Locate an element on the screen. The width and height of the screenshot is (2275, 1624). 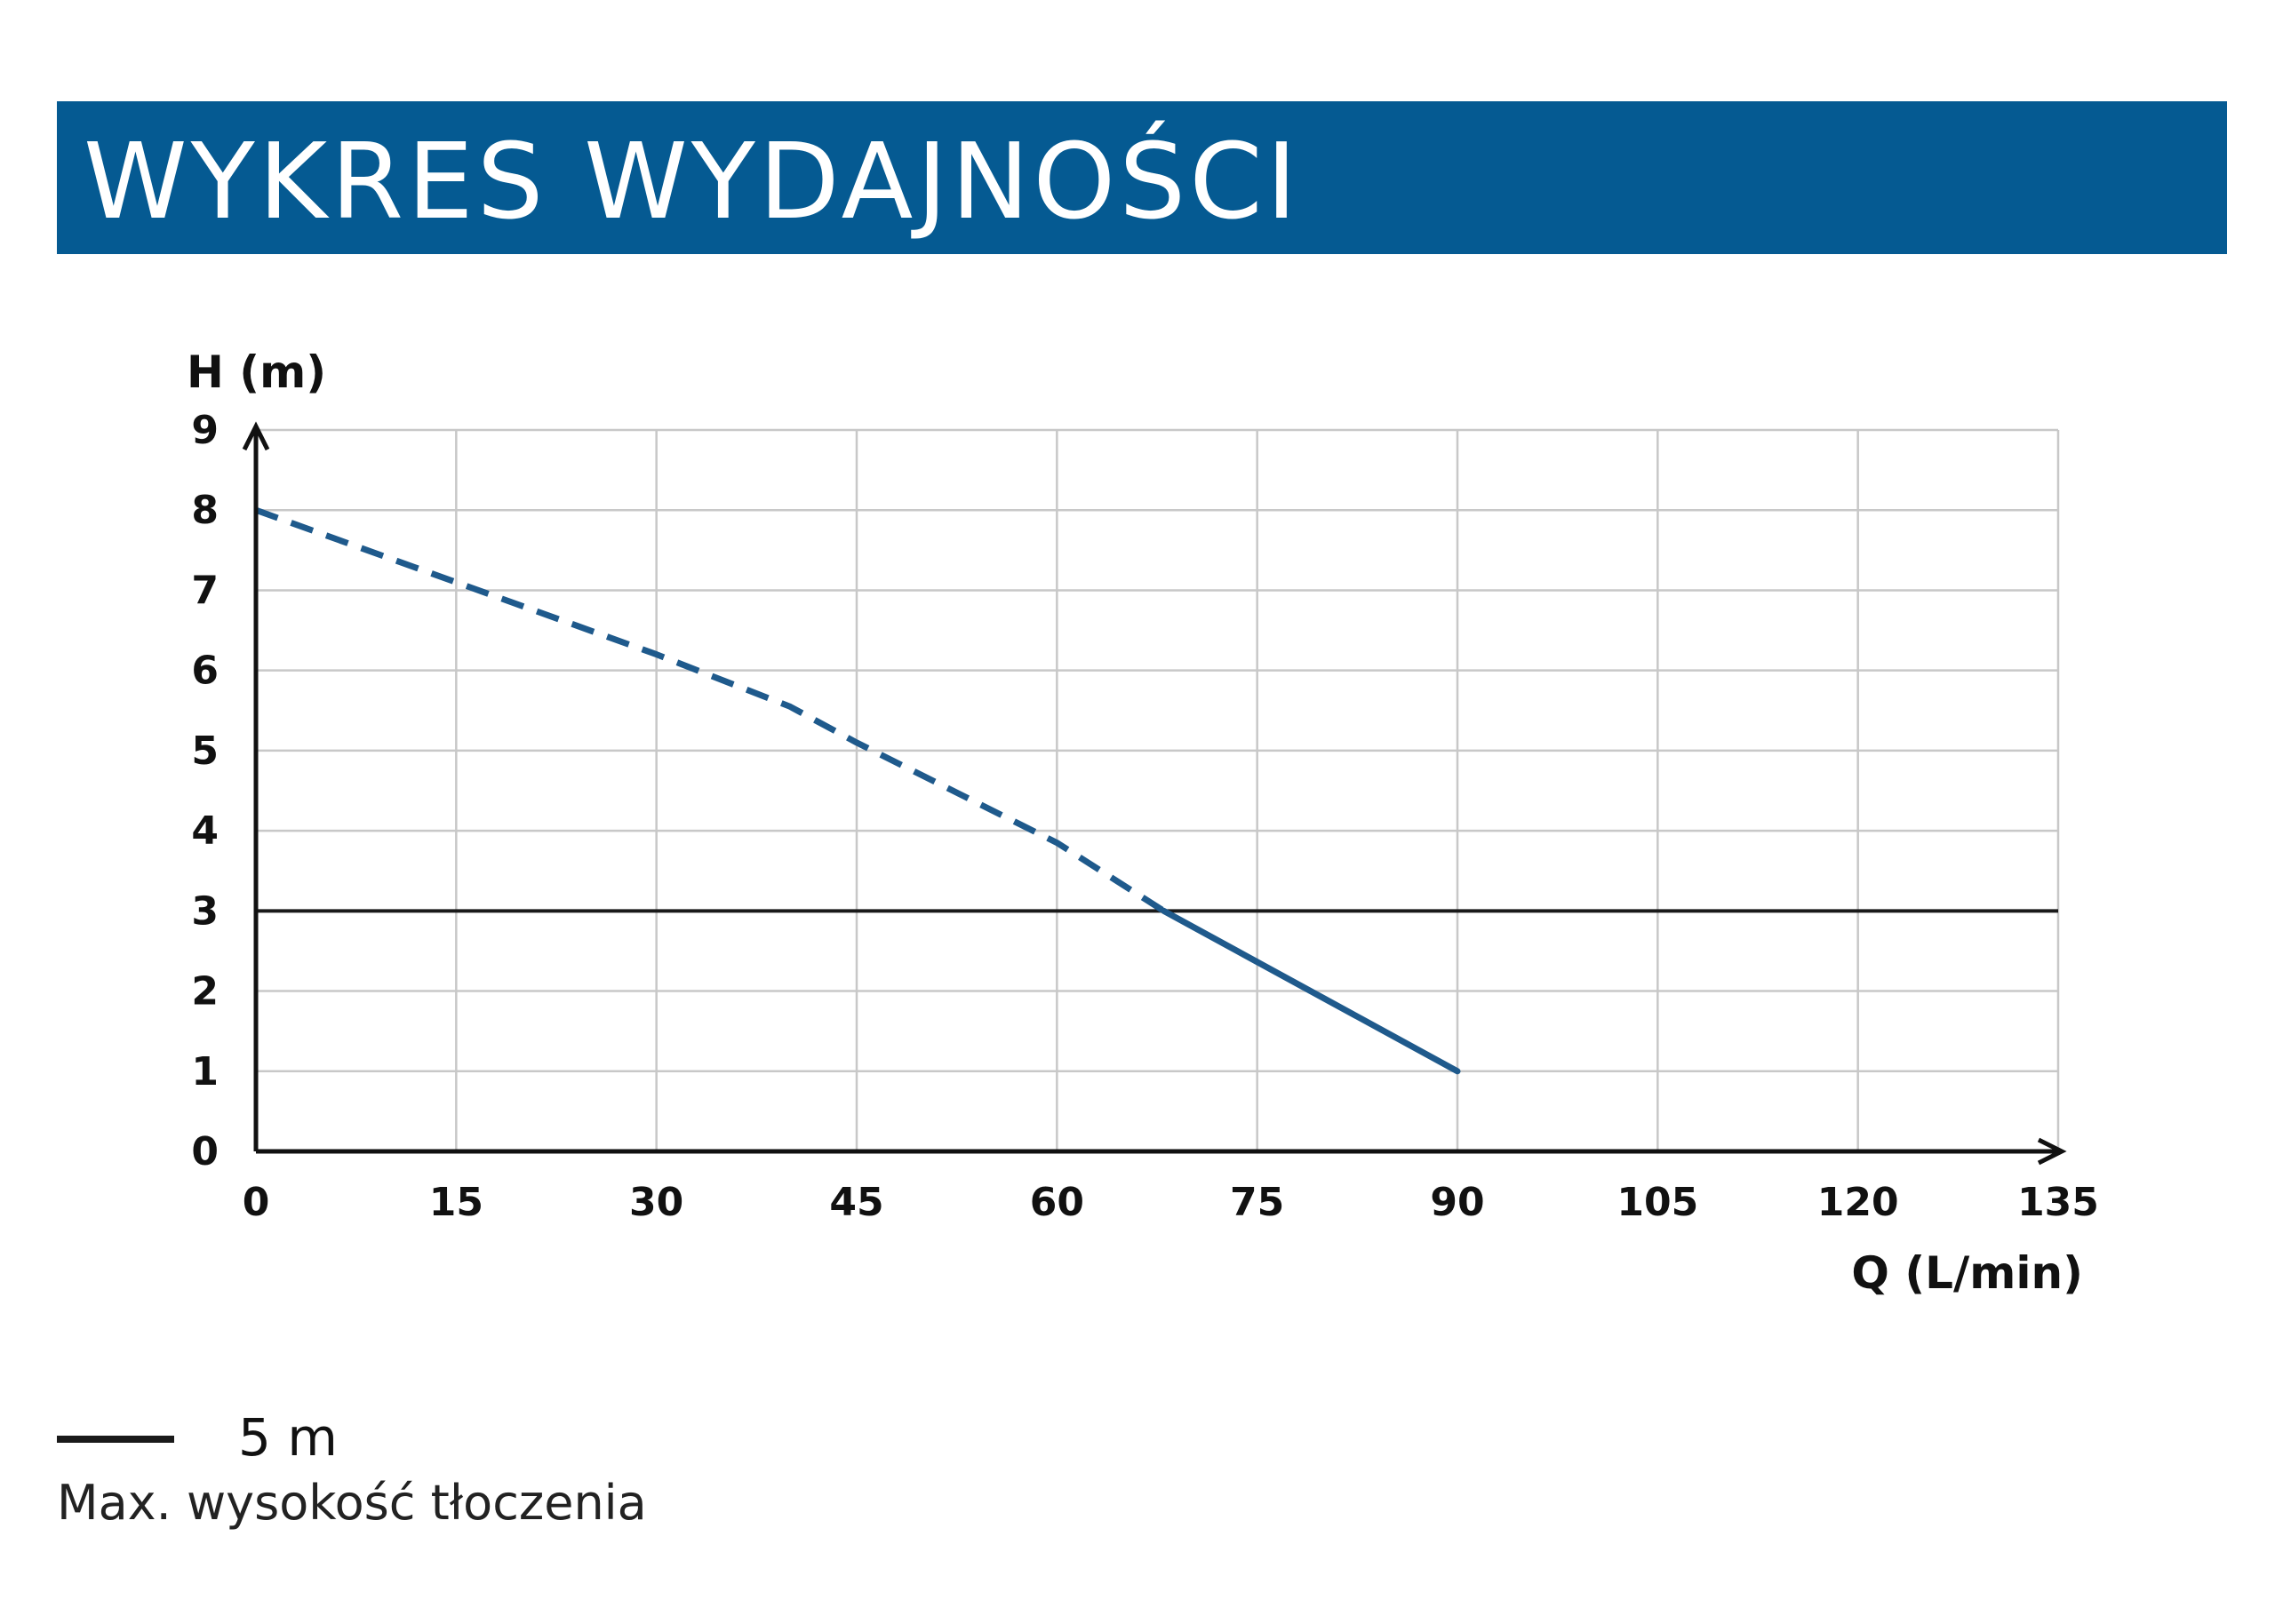
y-tick-label: 9 is located at coordinates (205, 430).